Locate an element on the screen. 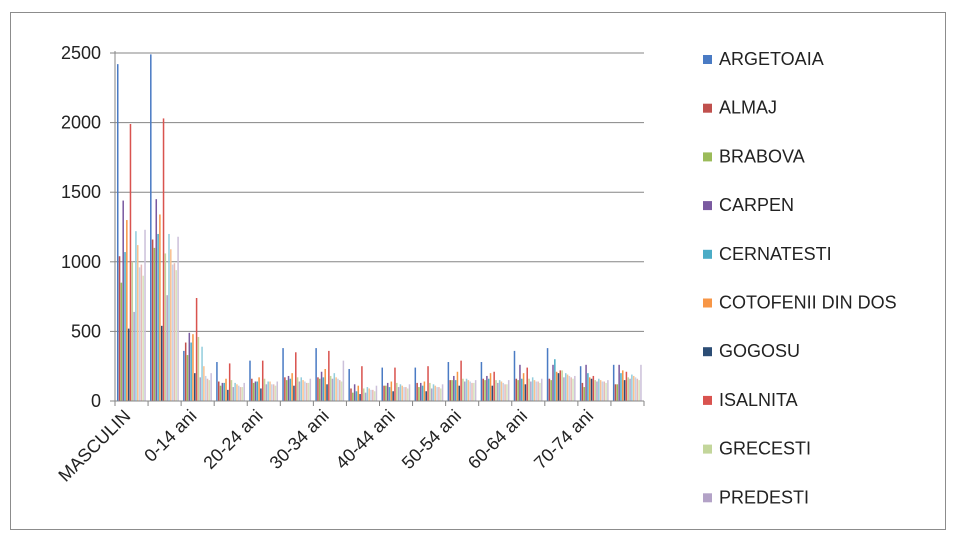 This screenshot has width=954, height=536. x-tick-label: 60-64 ani is located at coordinates (497, 439).